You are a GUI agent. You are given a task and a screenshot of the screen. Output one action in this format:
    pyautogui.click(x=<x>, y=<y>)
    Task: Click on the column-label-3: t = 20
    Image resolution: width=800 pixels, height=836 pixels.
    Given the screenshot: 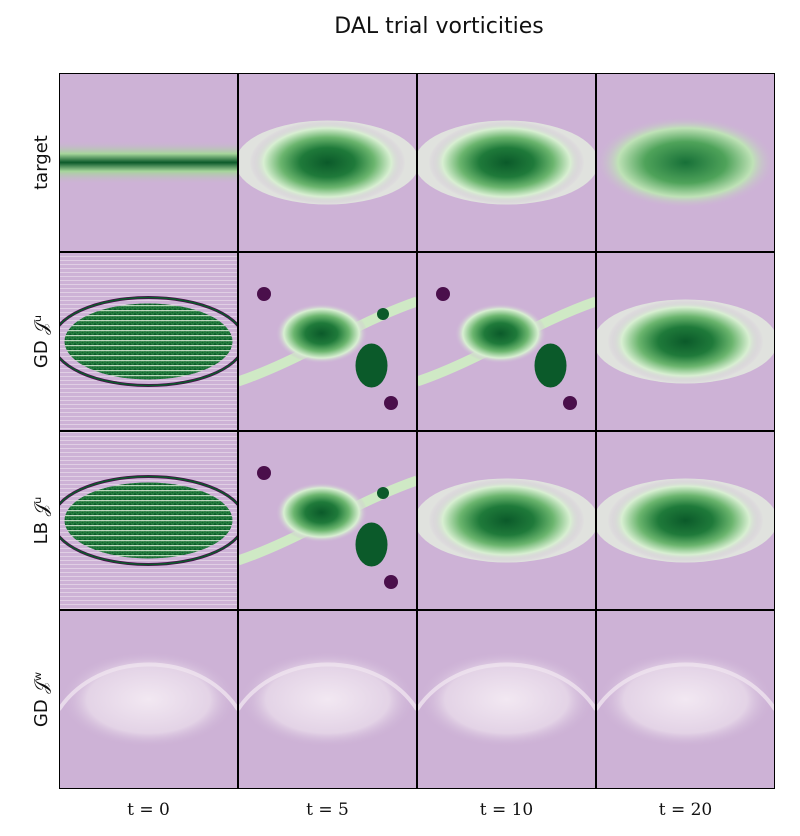 What is the action you would take?
    pyautogui.click(x=686, y=810)
    